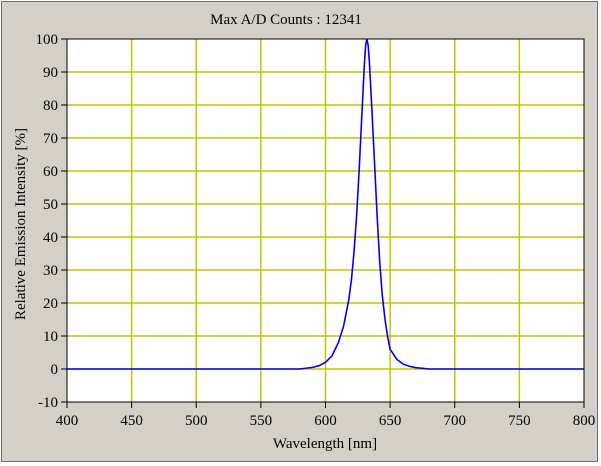 The width and height of the screenshot is (601, 466). What do you see at coordinates (50, 304) in the screenshot?
I see `y-tick-label: 20` at bounding box center [50, 304].